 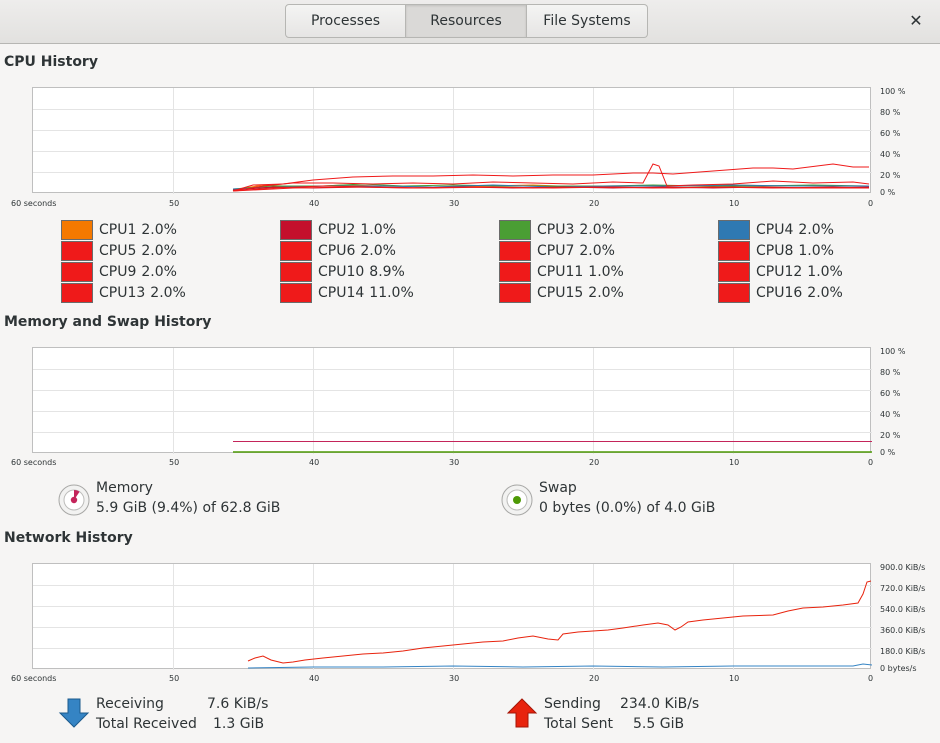 What do you see at coordinates (871, 678) in the screenshot?
I see `net-xtick-0: 0` at bounding box center [871, 678].